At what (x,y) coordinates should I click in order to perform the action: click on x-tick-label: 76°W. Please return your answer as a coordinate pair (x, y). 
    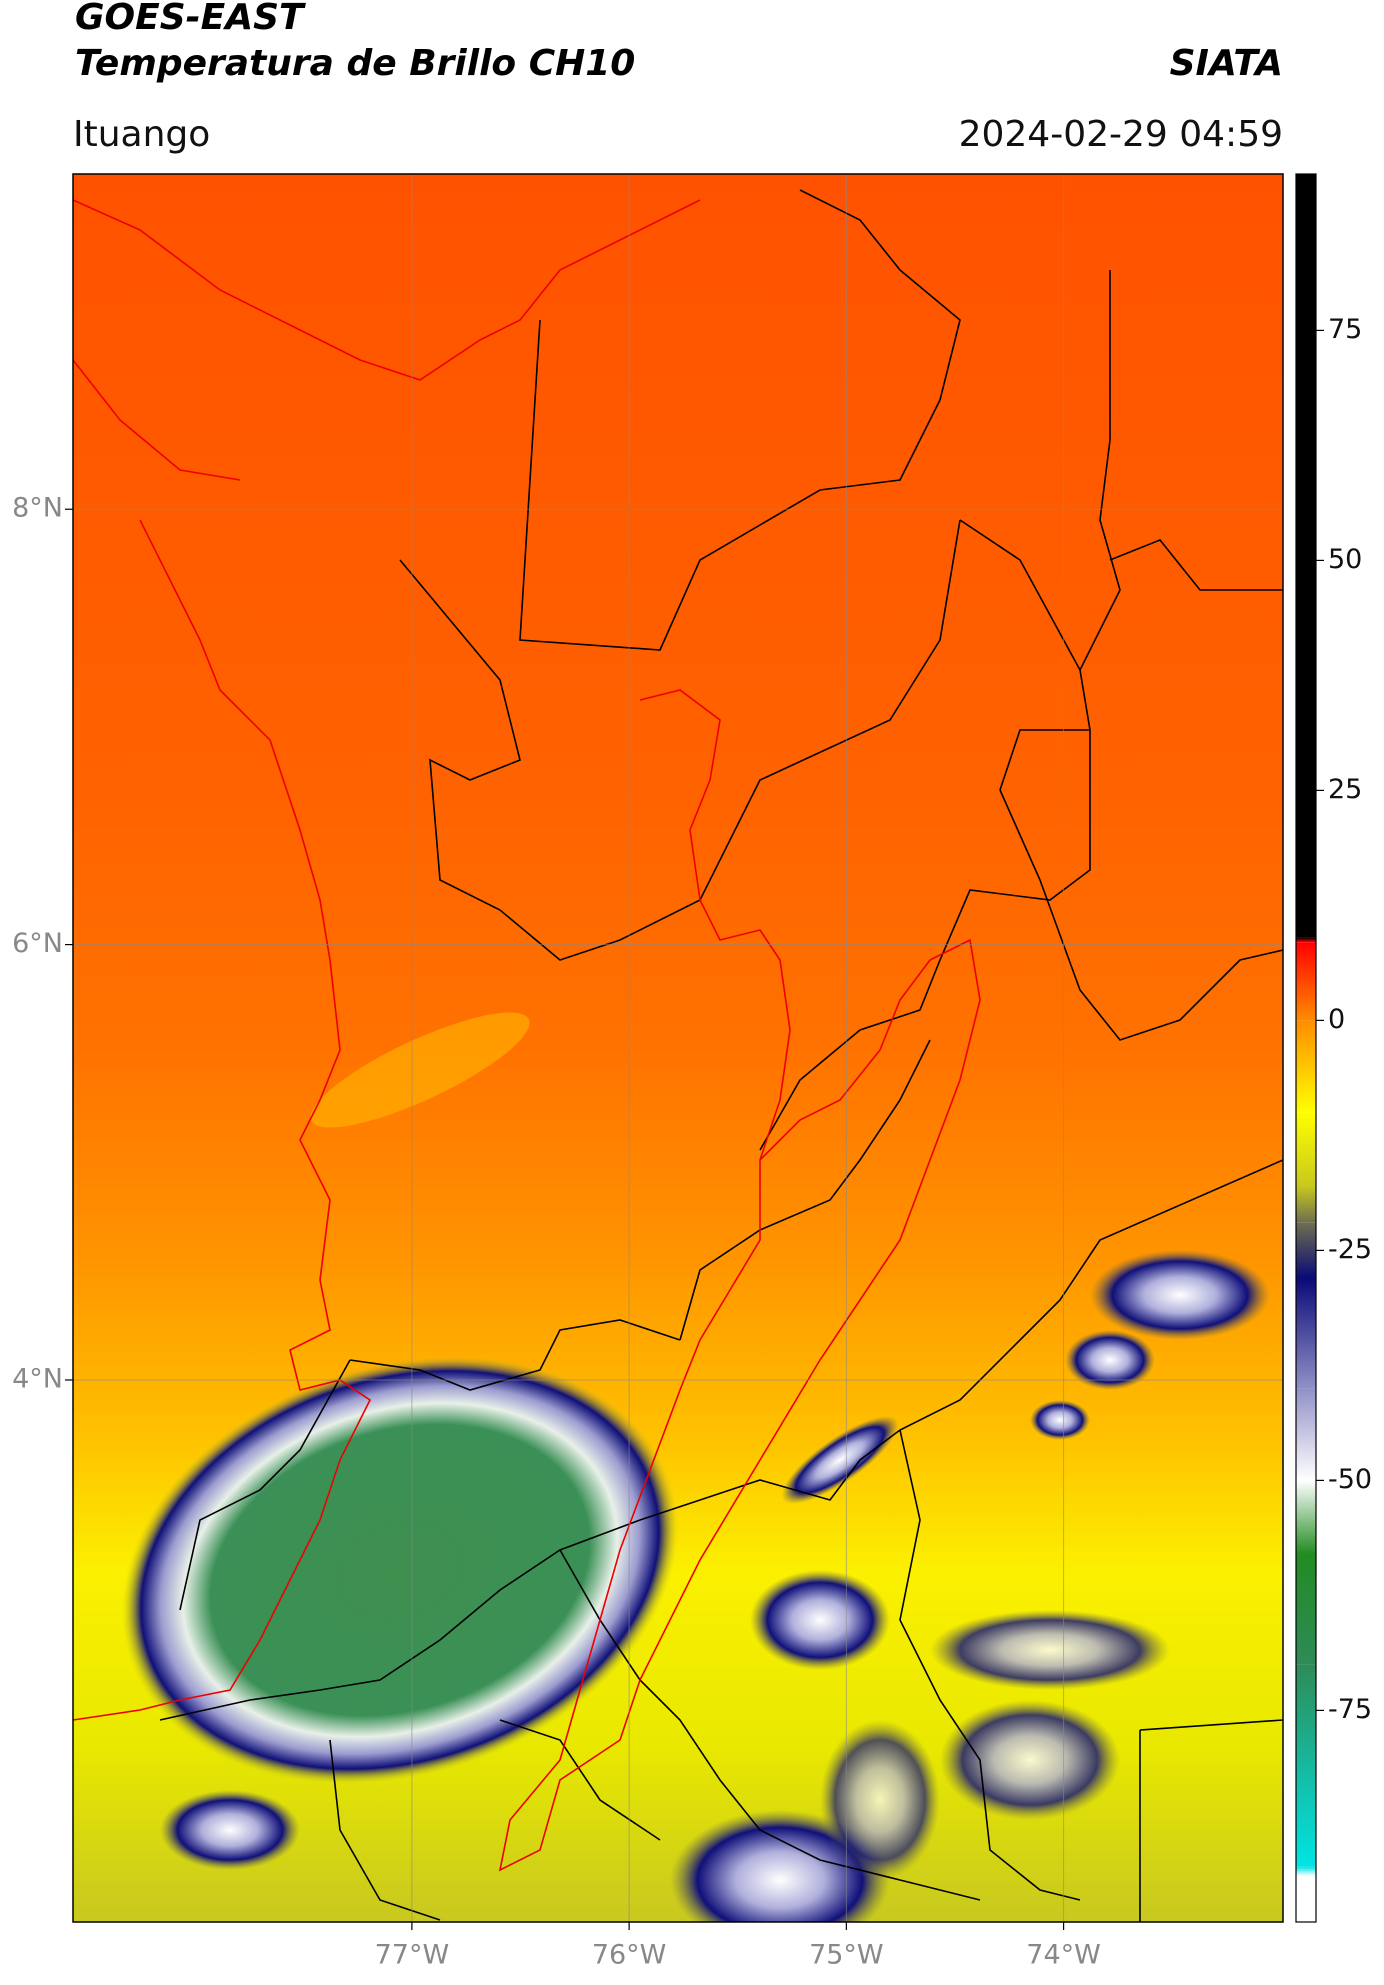
    Looking at the image, I should click on (629, 1955).